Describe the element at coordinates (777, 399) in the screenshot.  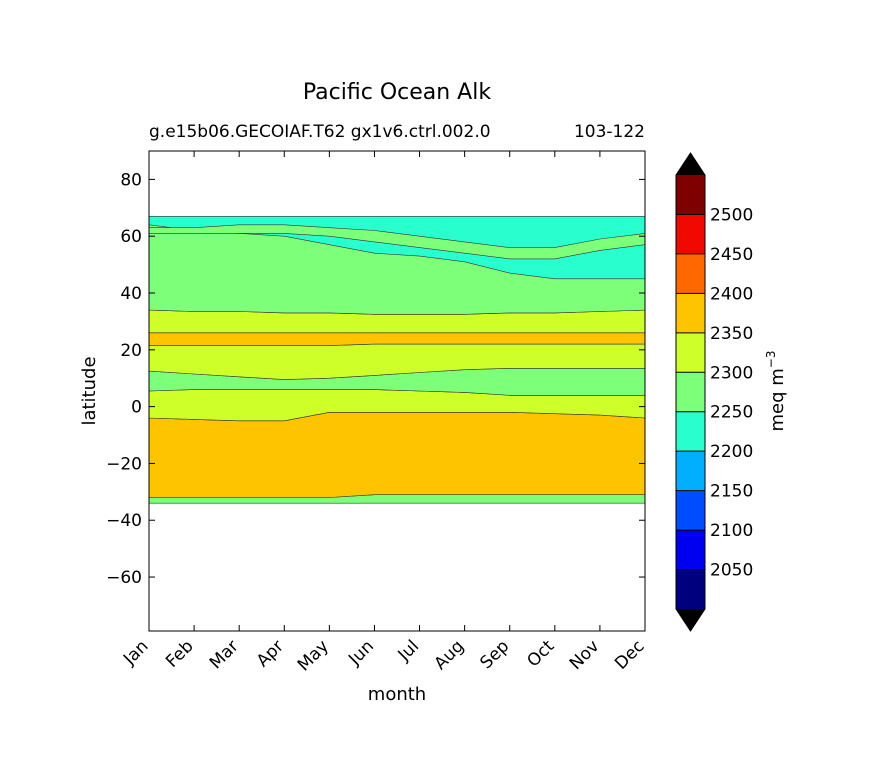
I see `colorbar-label-unit: meq m` at that location.